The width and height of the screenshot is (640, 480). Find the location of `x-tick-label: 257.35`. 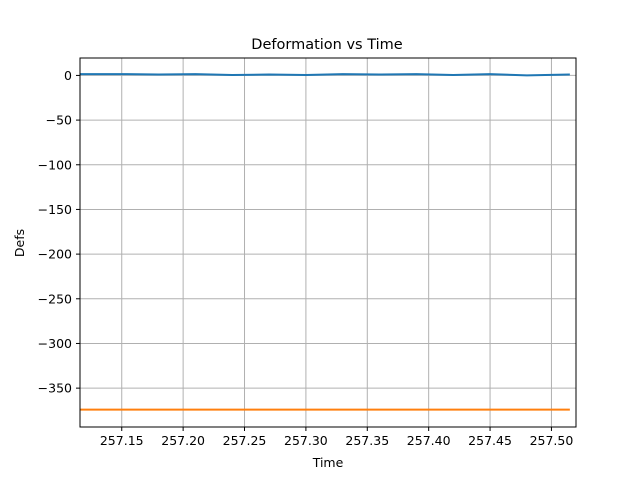

x-tick-label: 257.35 is located at coordinates (367, 440).